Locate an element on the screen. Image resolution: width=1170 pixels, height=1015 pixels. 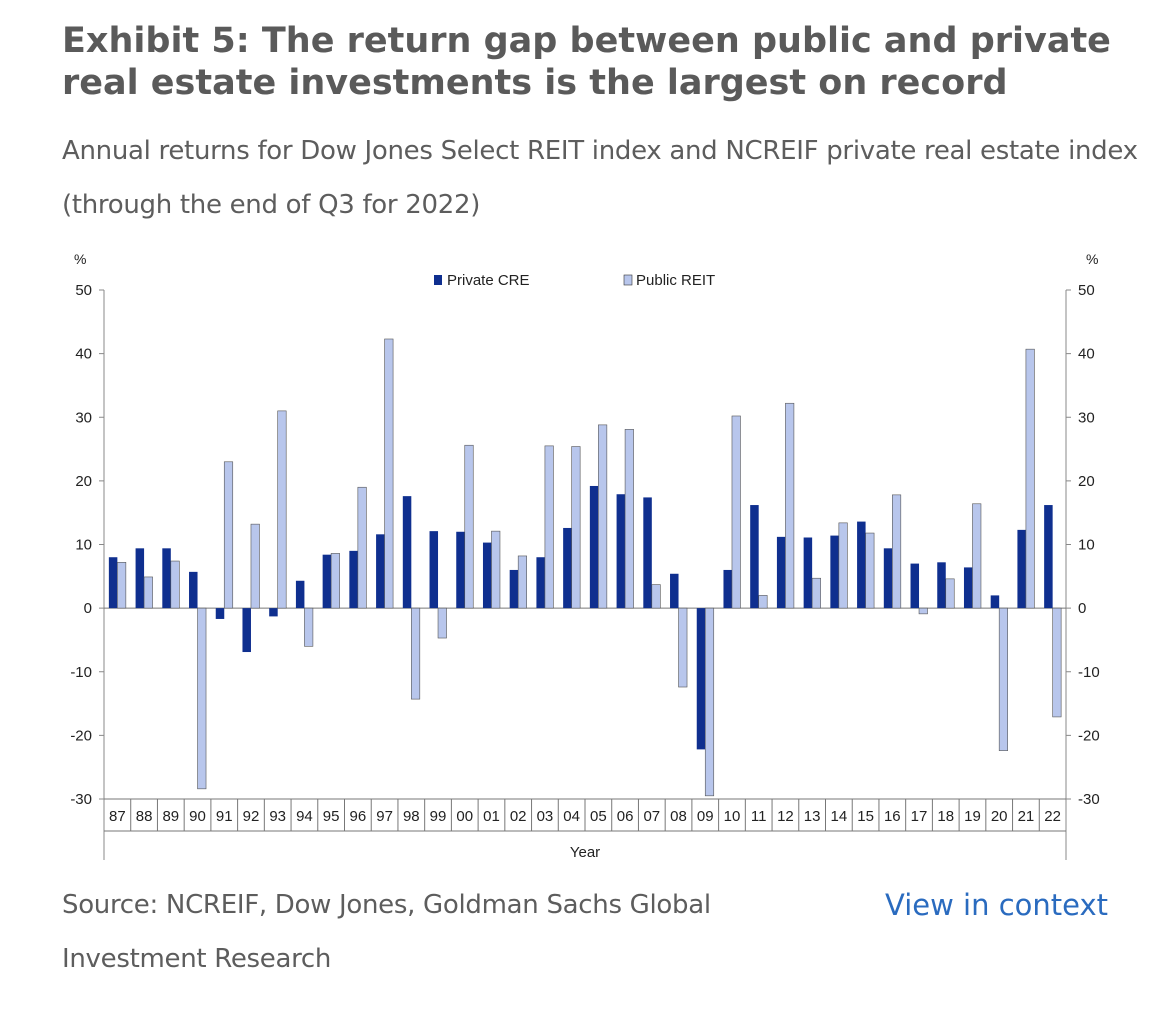
x-tick-label: 99 is located at coordinates (438, 816).